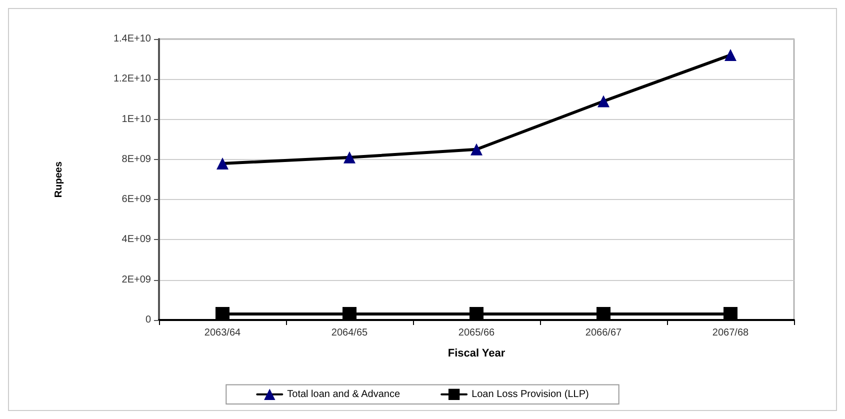  Describe the element at coordinates (603, 333) in the screenshot. I see `x-tick-label: 2066/67` at that location.